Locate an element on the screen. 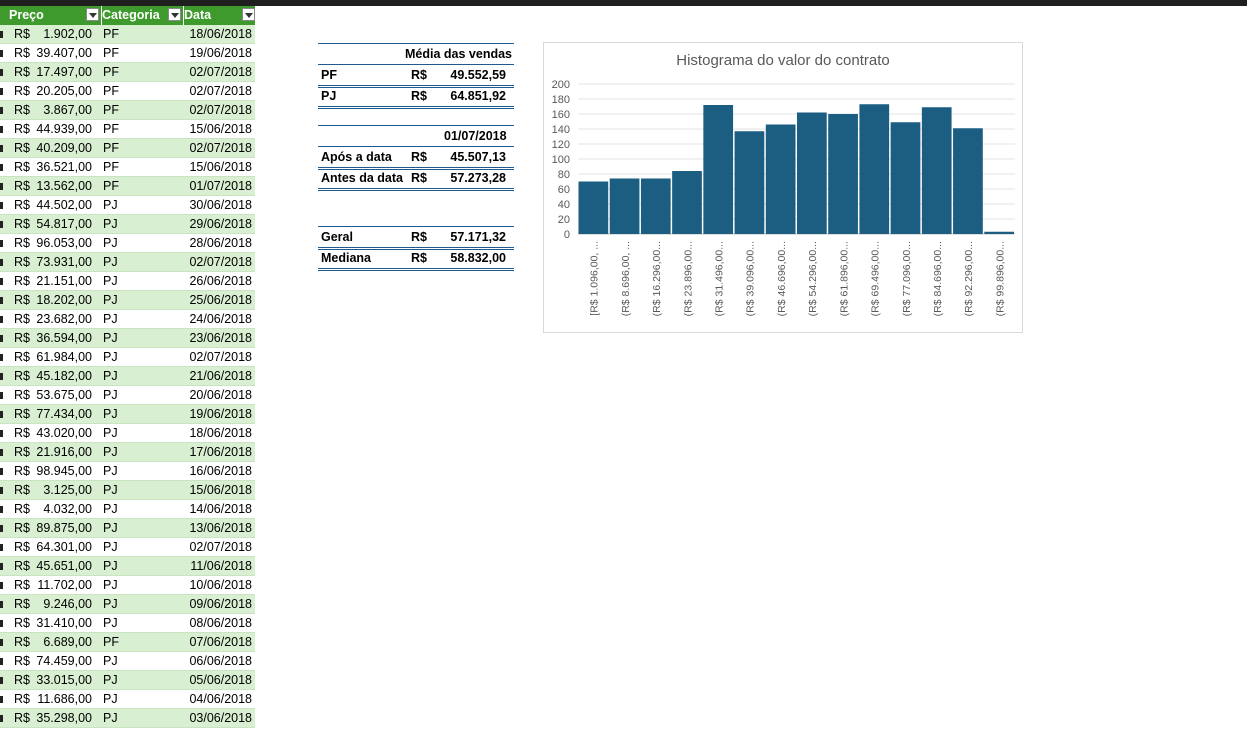 The width and height of the screenshot is (1247, 747). table-row: R$ 39.407,00 PF 19/06/2018 is located at coordinates (127, 53).